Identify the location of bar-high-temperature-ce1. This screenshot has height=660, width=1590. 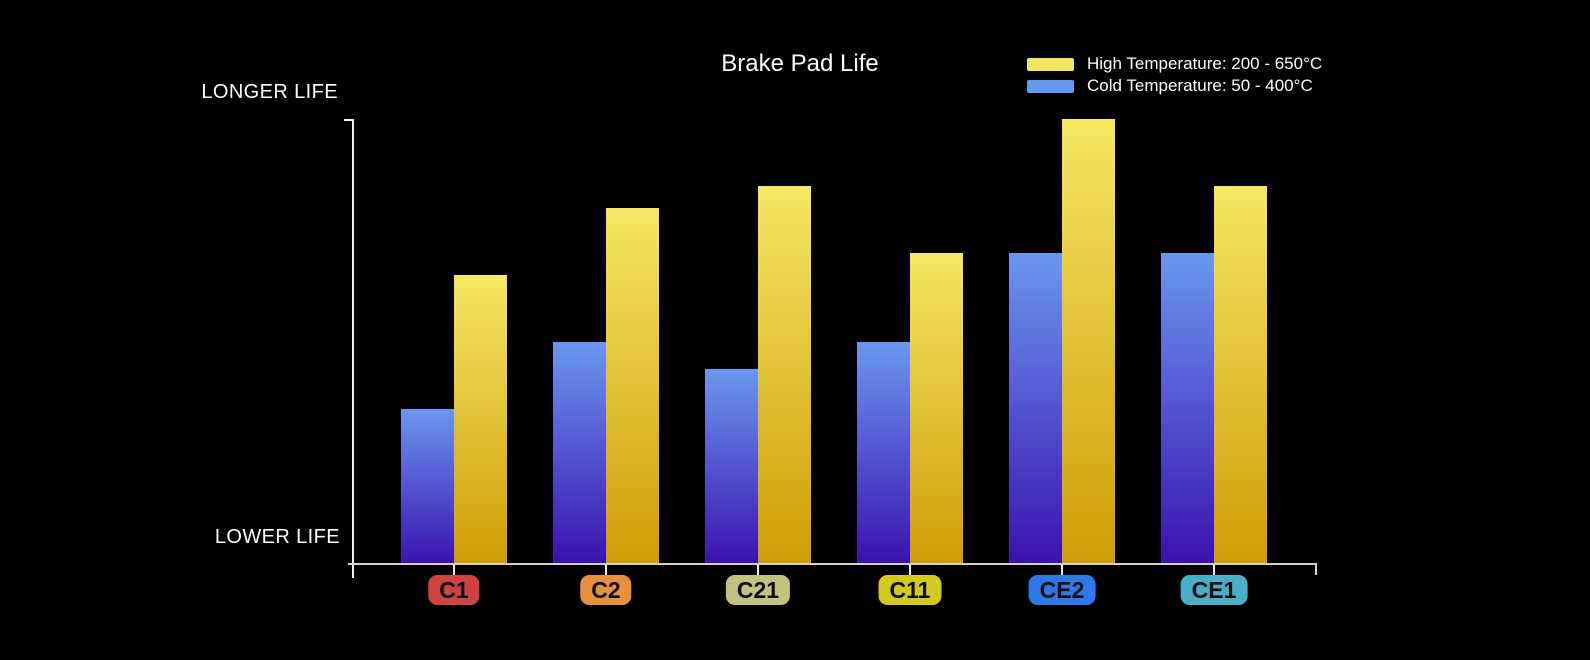
(1240, 375).